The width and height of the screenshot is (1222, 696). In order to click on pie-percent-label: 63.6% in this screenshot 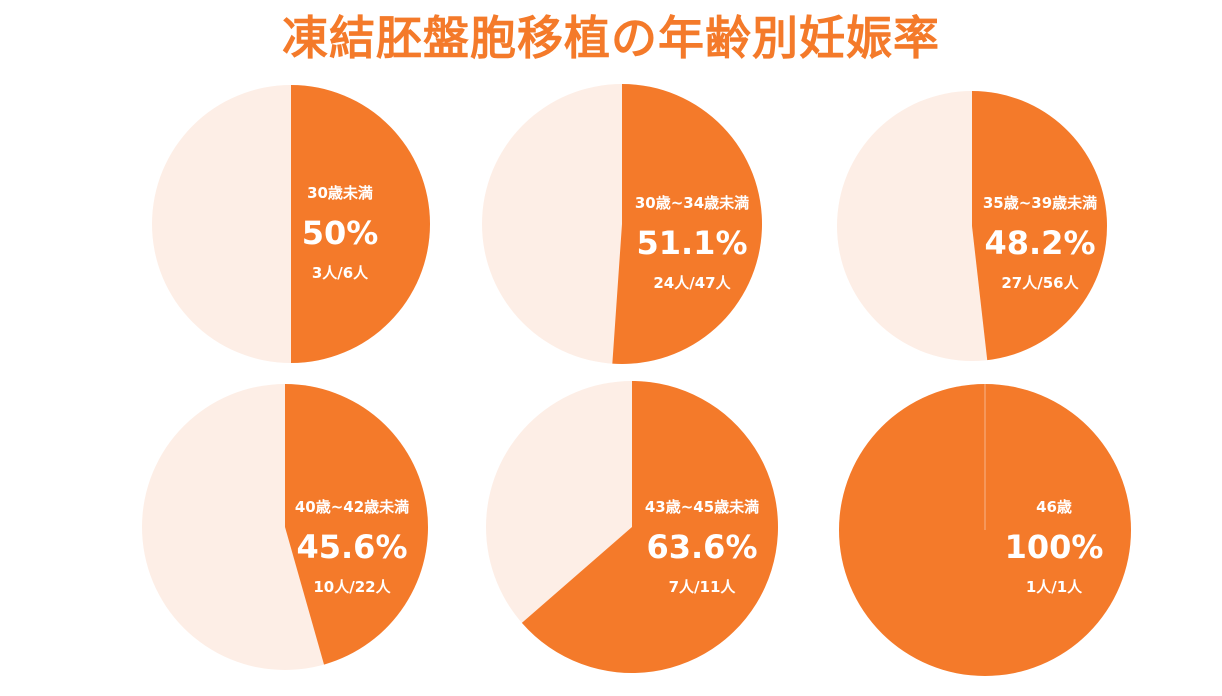, I will do `click(701, 547)`.